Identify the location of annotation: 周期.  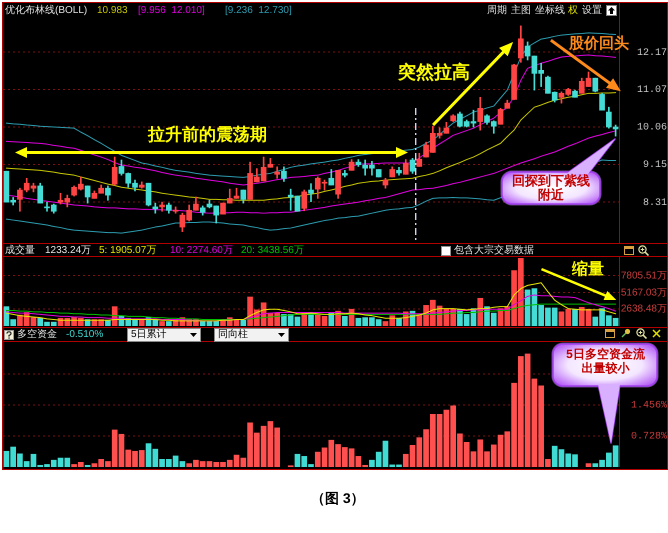
(497, 10).